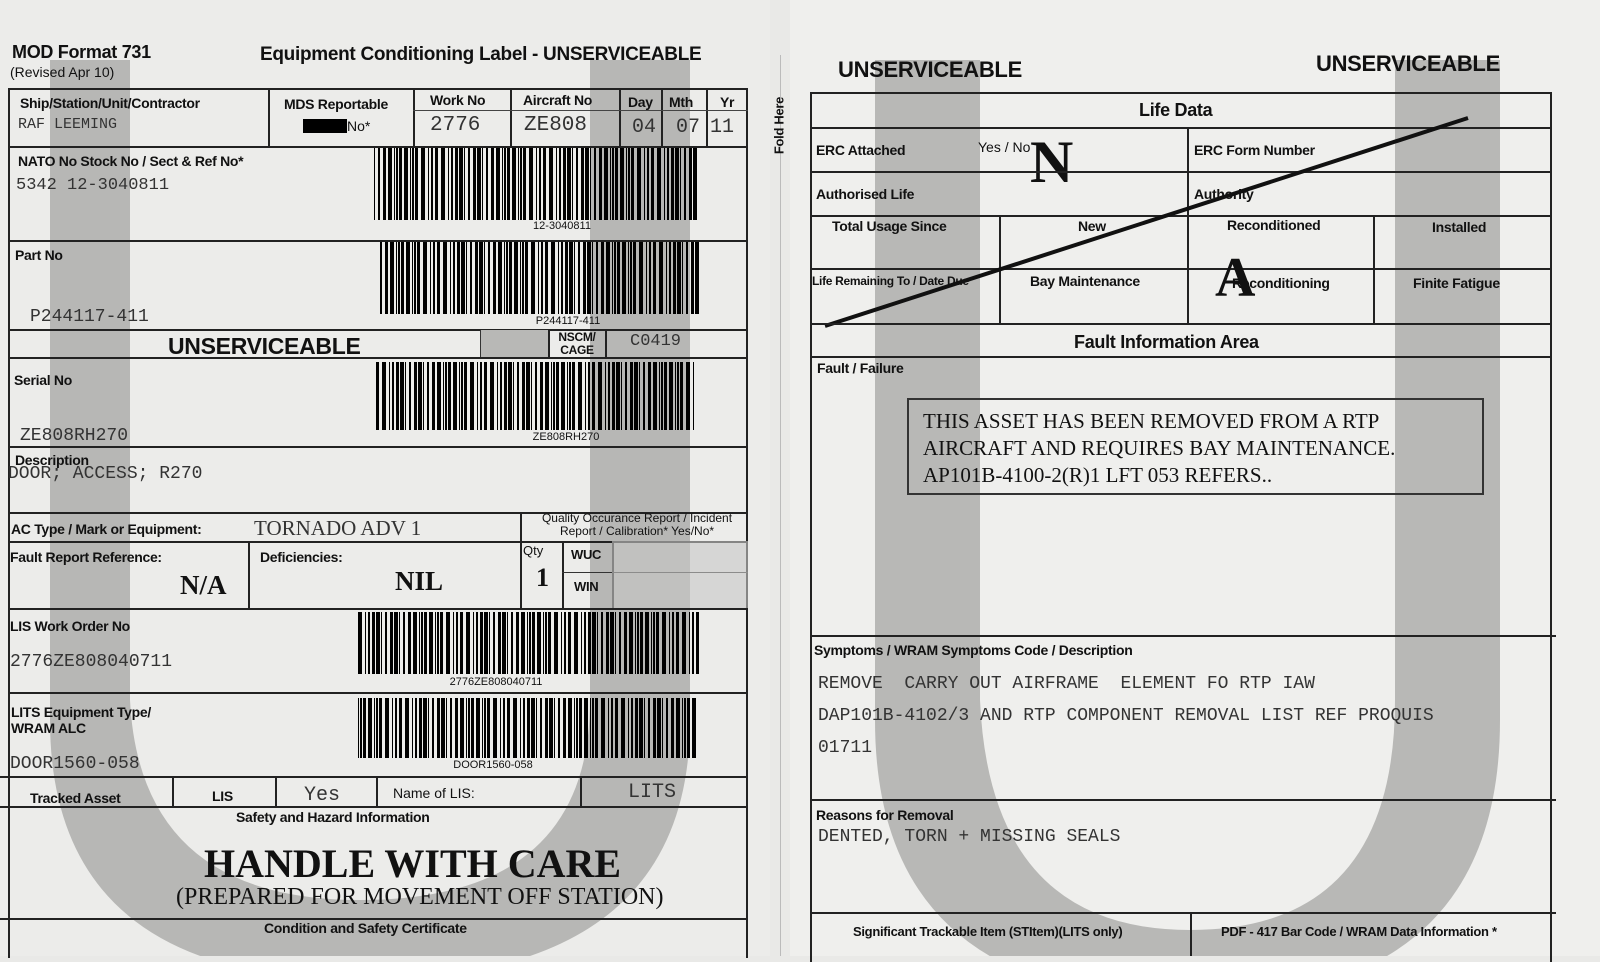 Image resolution: width=1600 pixels, height=962 pixels. I want to click on ship-label: Ship/Station/Unit/Contractor, so click(110, 103).